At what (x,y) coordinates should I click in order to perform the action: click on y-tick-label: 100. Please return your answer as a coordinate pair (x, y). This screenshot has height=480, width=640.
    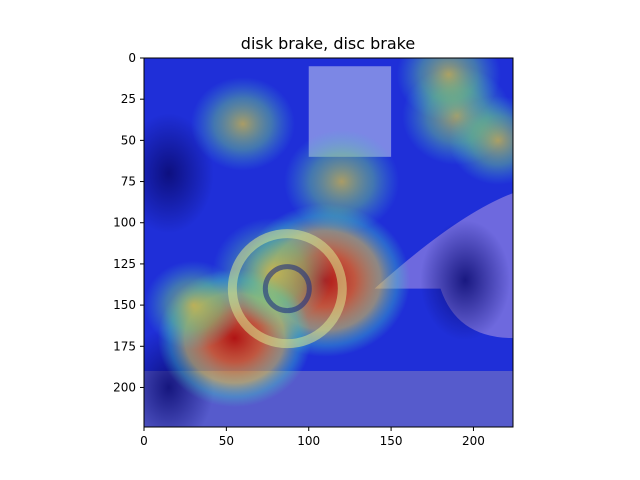
    Looking at the image, I should click on (124, 223).